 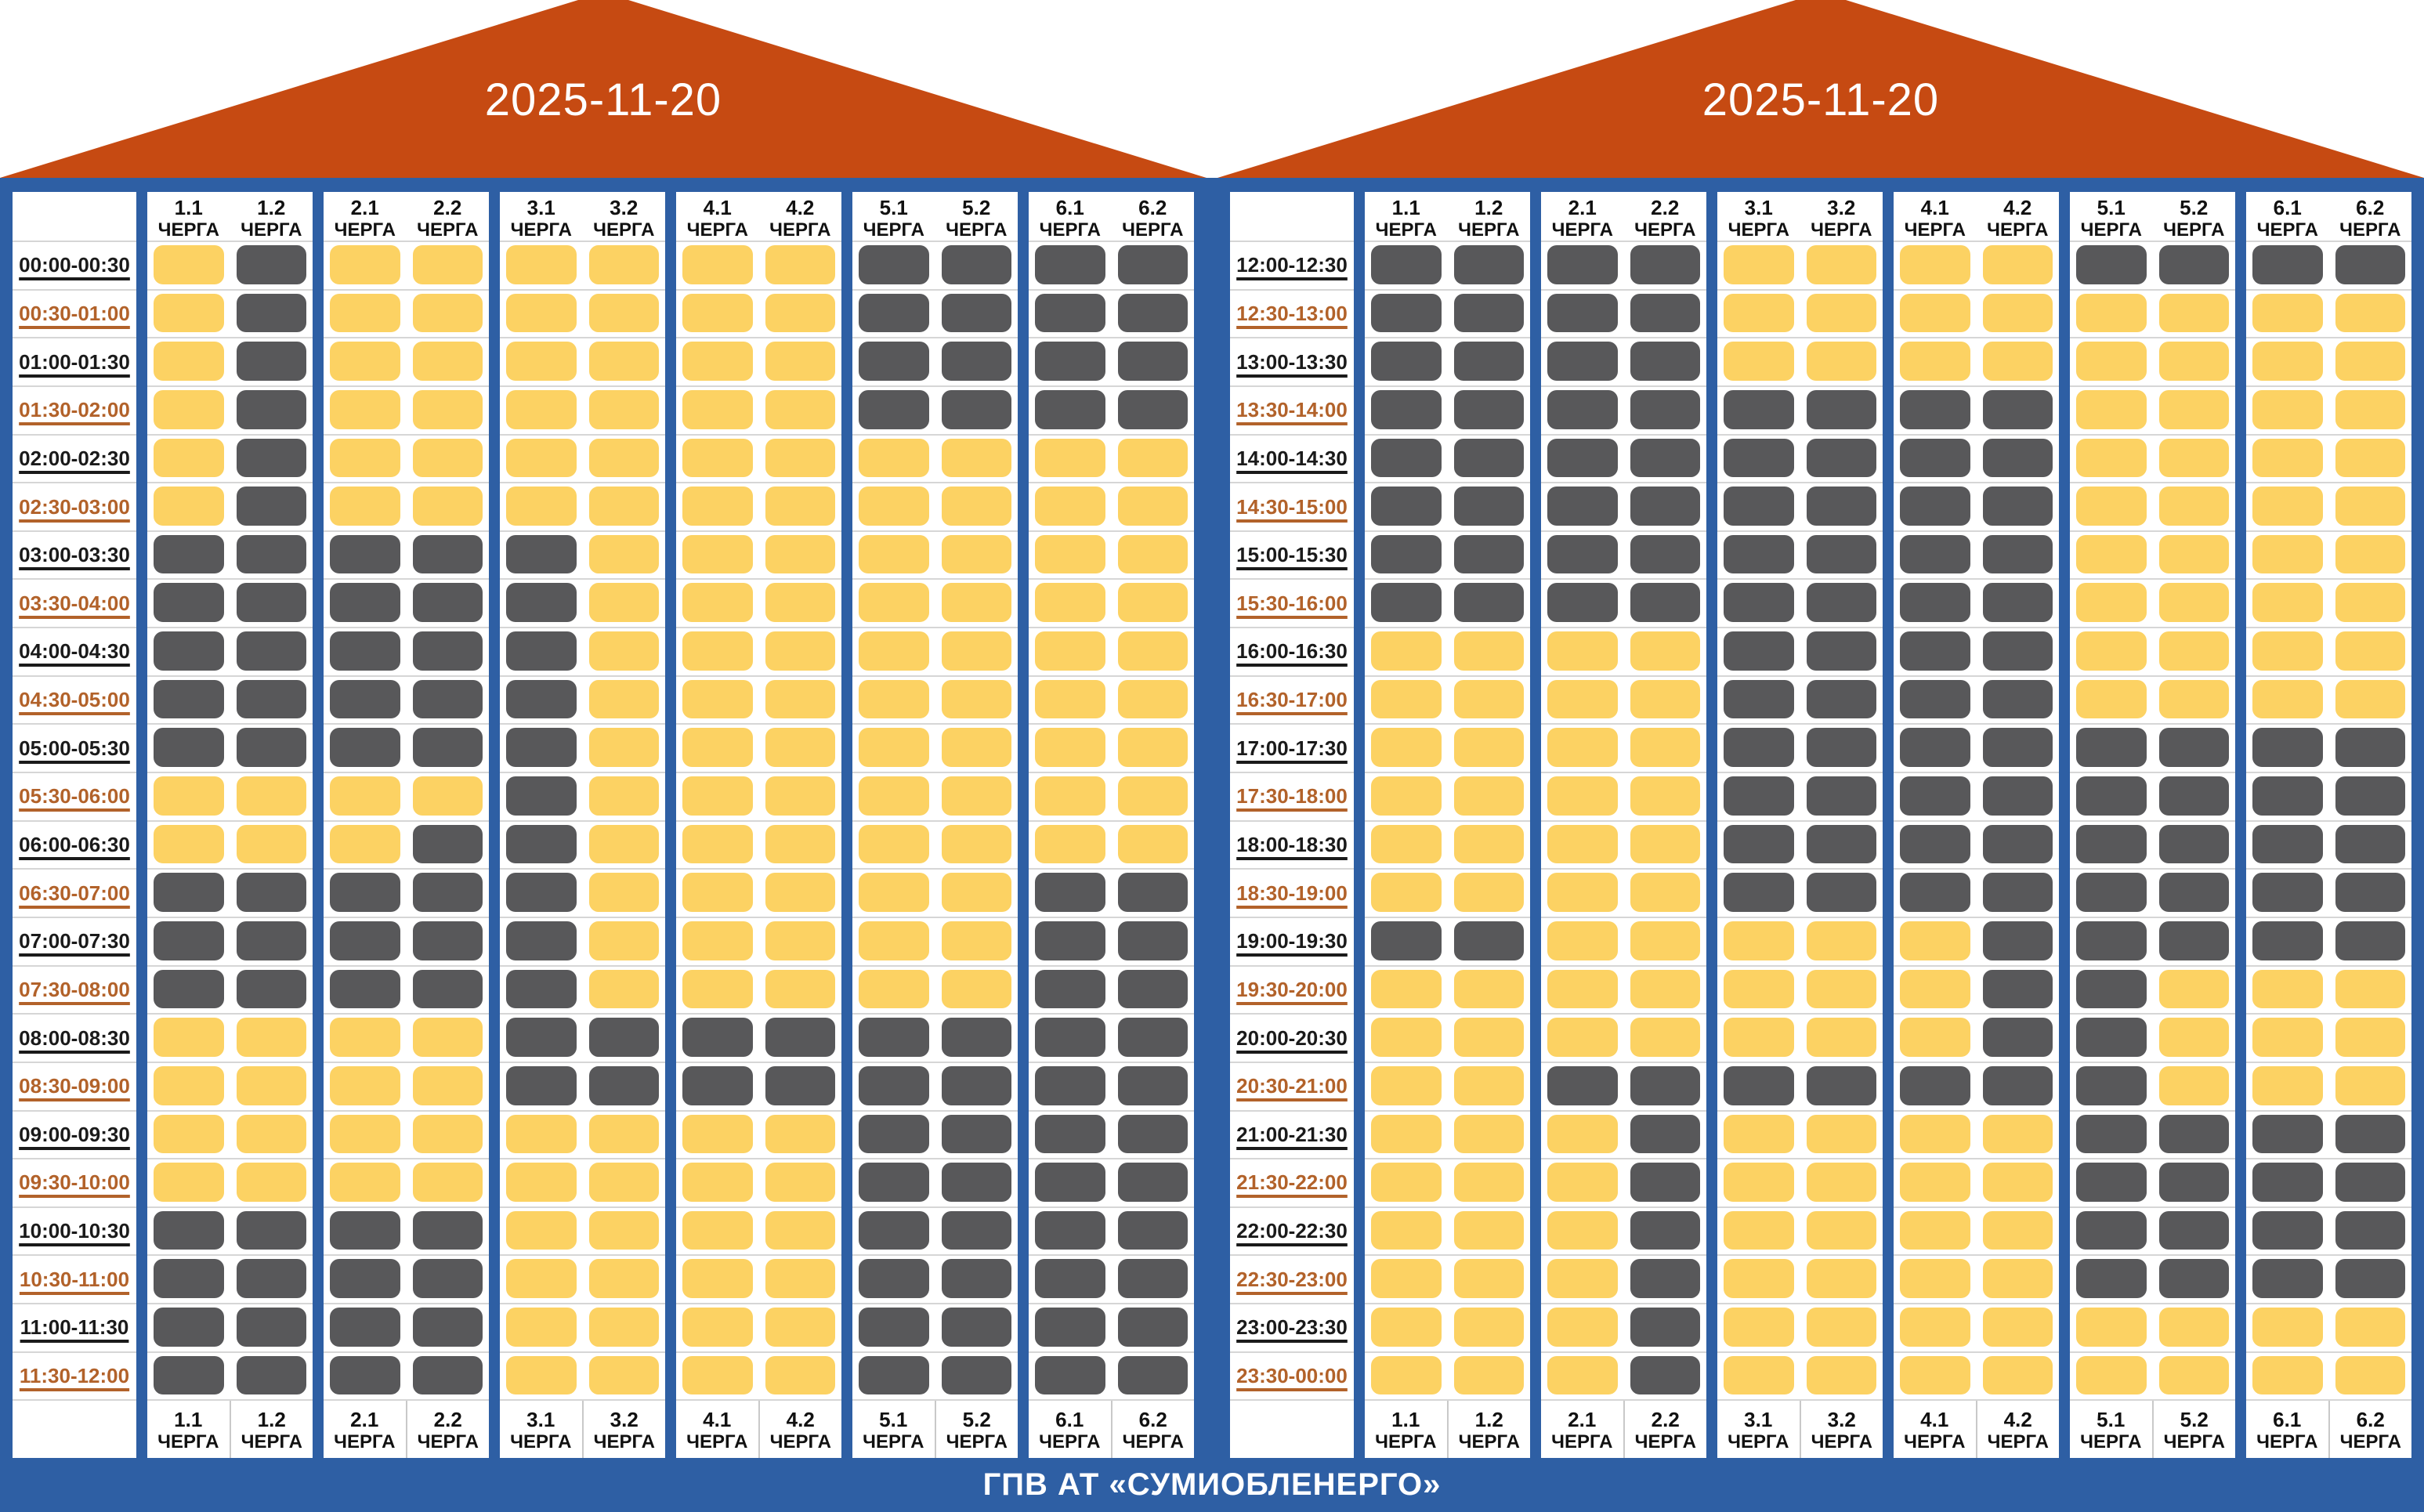 I want to click on schedule-row: 15:30-16:00, so click(x=1821, y=604).